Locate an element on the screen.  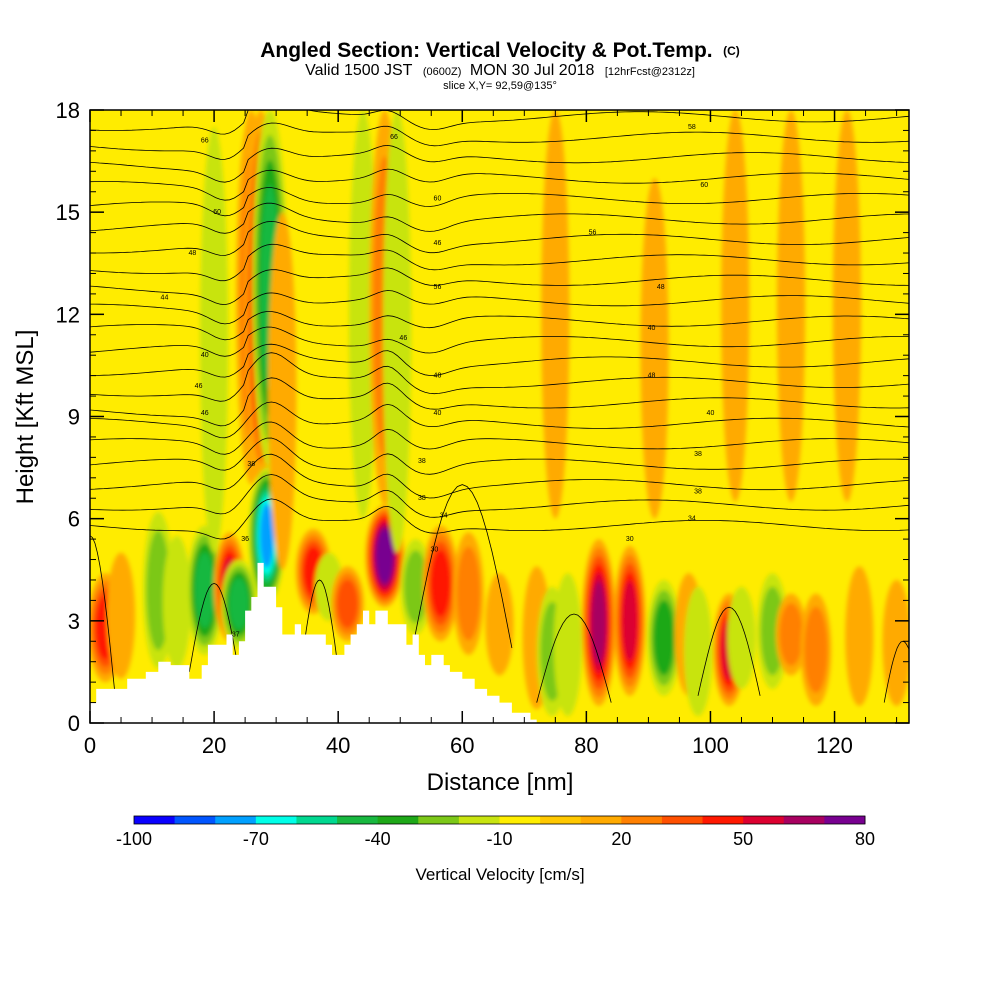
colorbar-title: Vertical Velocity [cm/s] is located at coordinates (499, 874).